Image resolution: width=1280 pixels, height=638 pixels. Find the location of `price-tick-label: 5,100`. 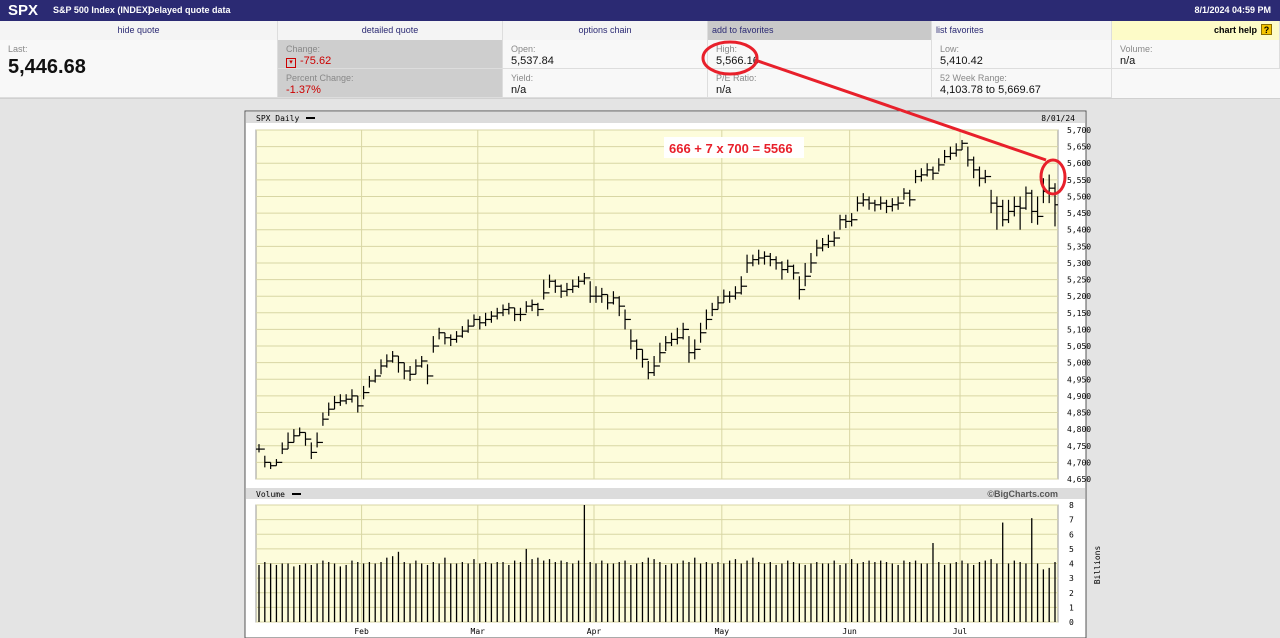

price-tick-label: 5,100 is located at coordinates (1079, 329).